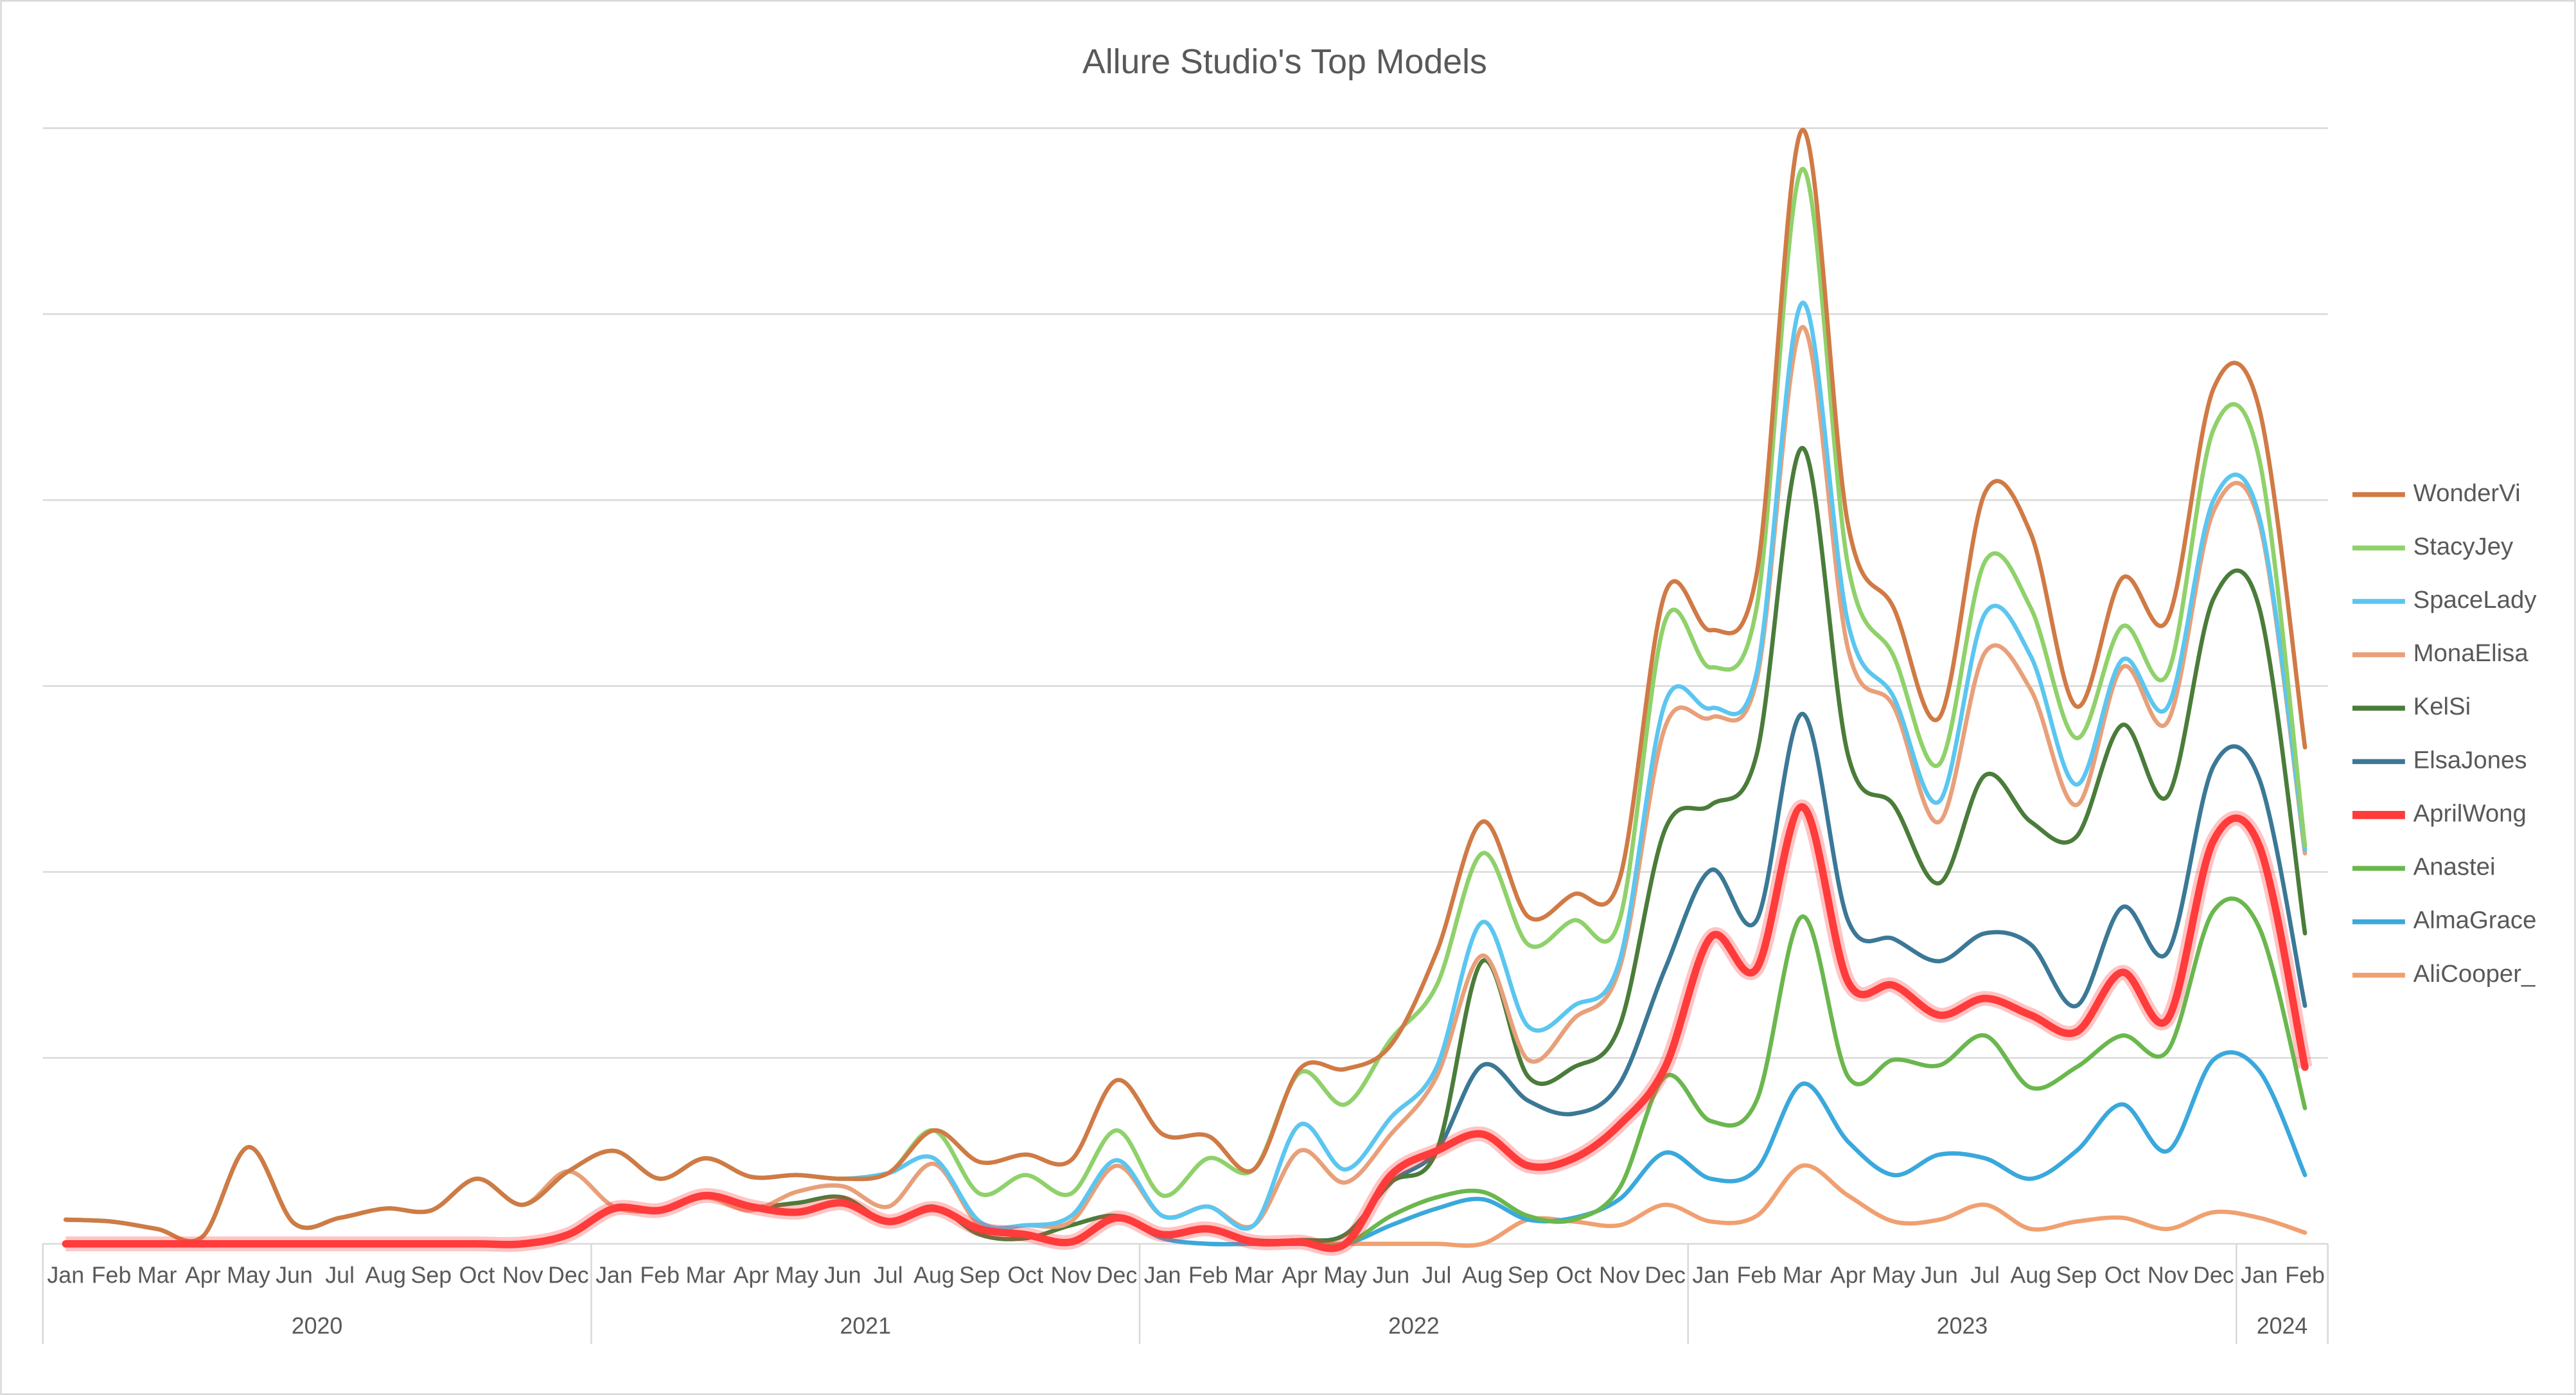  Describe the element at coordinates (2471, 653) in the screenshot. I see `legend-label: MonaElisa` at that location.